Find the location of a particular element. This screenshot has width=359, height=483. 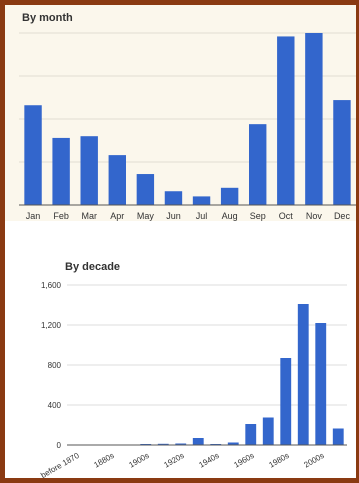

bar-oct is located at coordinates (286, 120).